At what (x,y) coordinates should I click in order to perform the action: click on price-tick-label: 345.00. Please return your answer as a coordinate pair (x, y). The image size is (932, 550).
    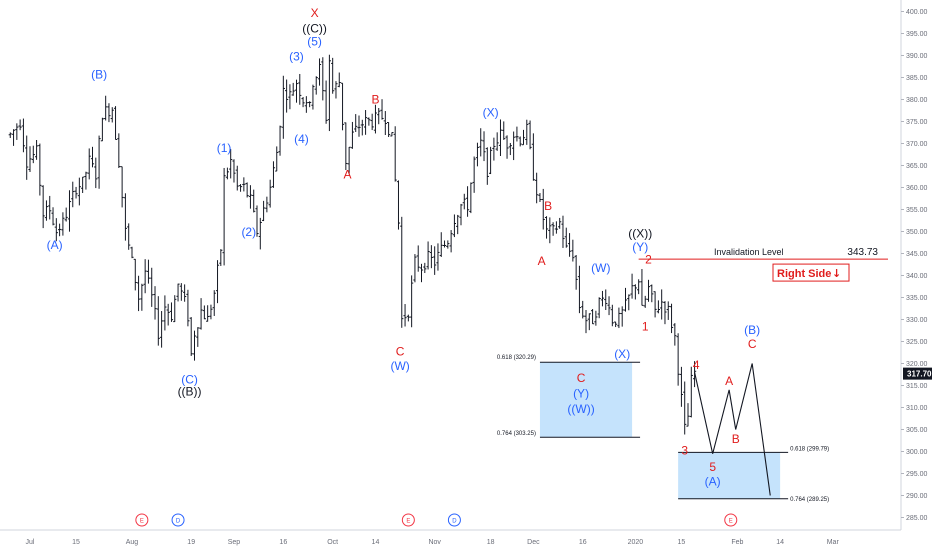
    Looking at the image, I should click on (917, 254).